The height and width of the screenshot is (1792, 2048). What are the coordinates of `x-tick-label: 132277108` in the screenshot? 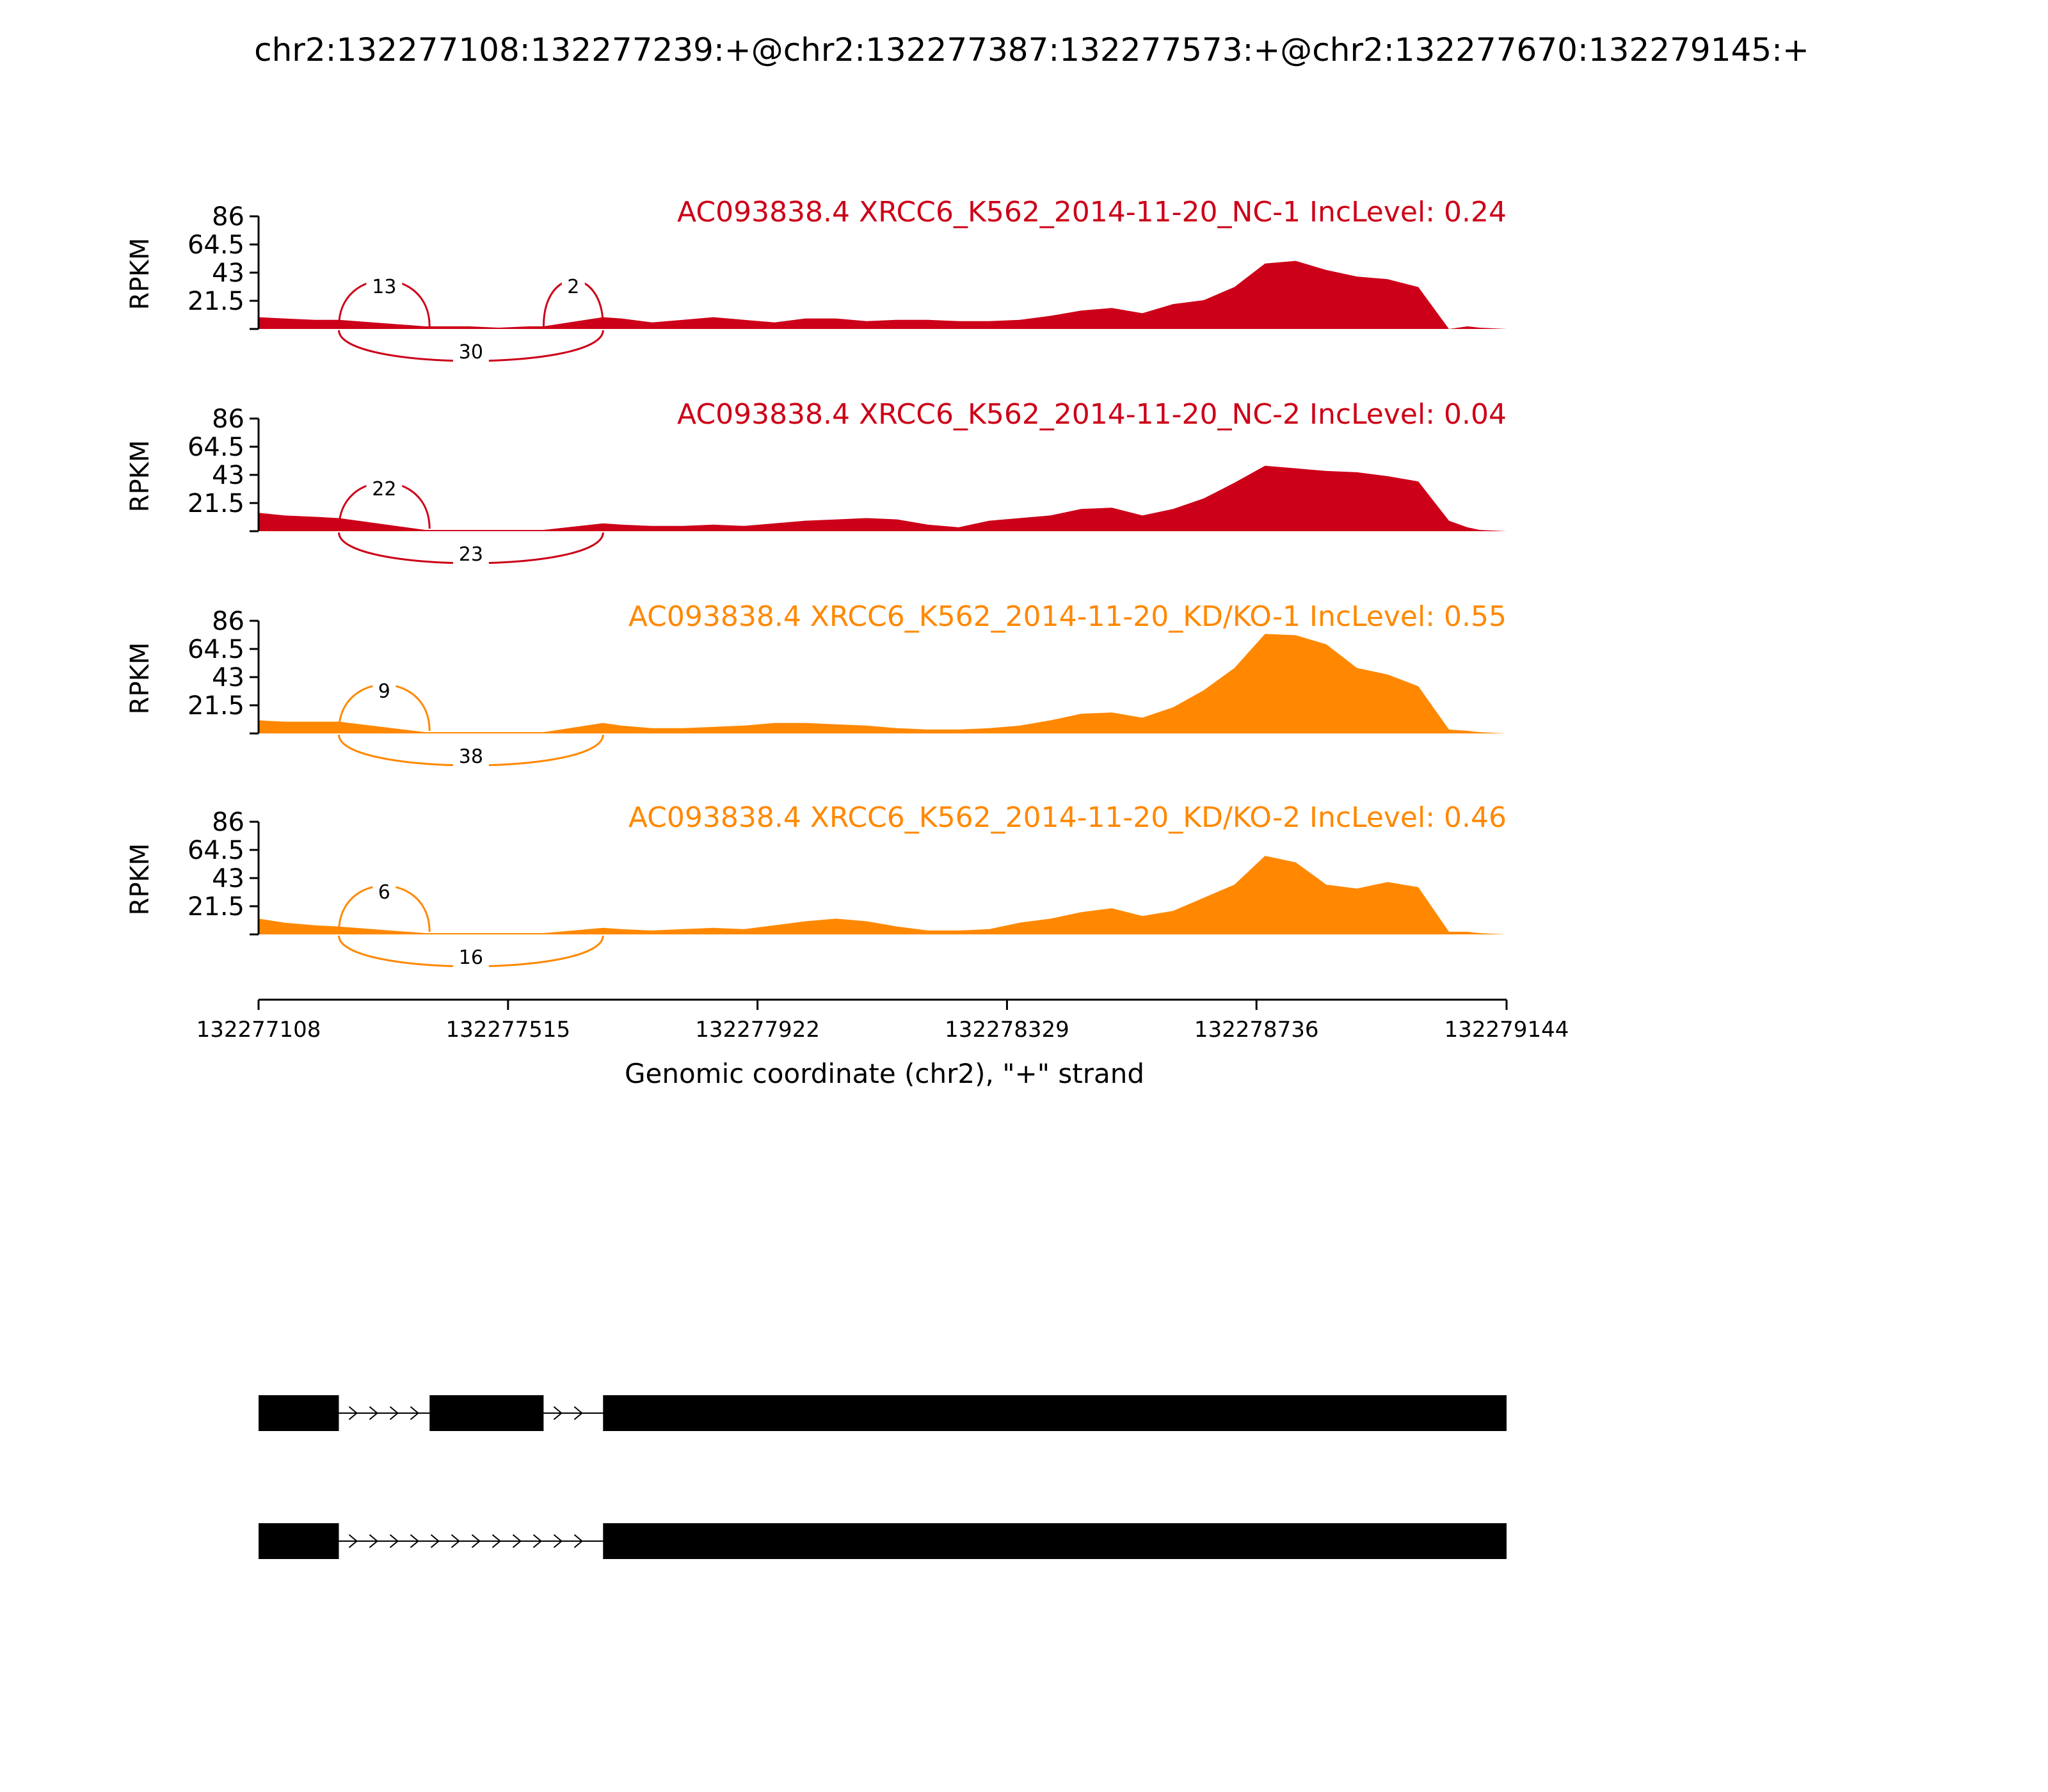 It's located at (258, 1030).